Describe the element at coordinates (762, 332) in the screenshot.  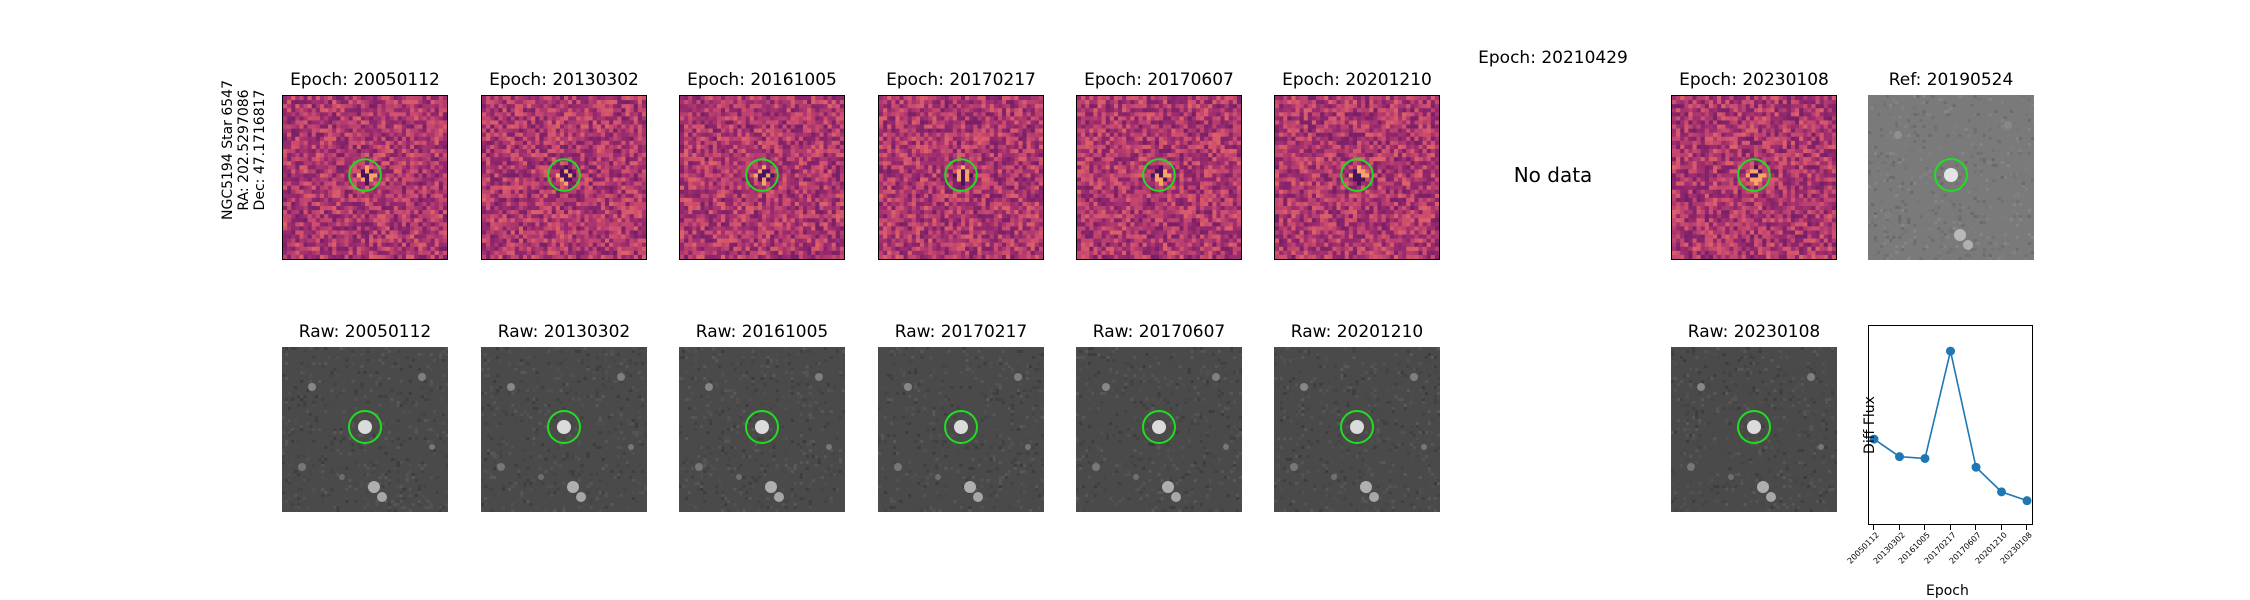
I see `raw-title-2: Raw: 20161005` at that location.